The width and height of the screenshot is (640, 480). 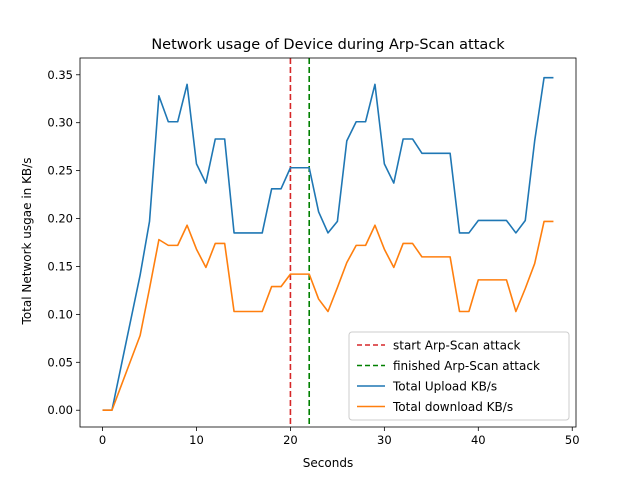 I want to click on y-tick-label-4: 0.20, so click(x=60, y=219).